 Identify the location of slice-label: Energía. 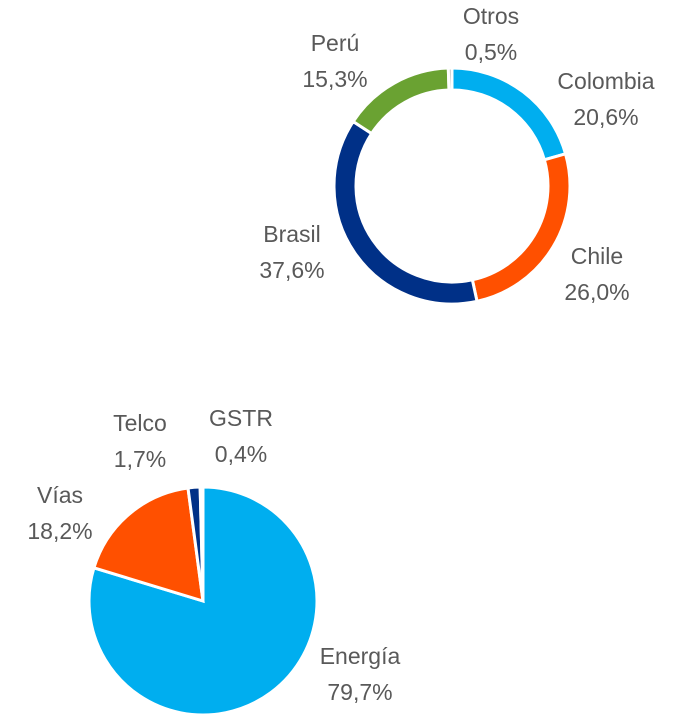
(360, 656).